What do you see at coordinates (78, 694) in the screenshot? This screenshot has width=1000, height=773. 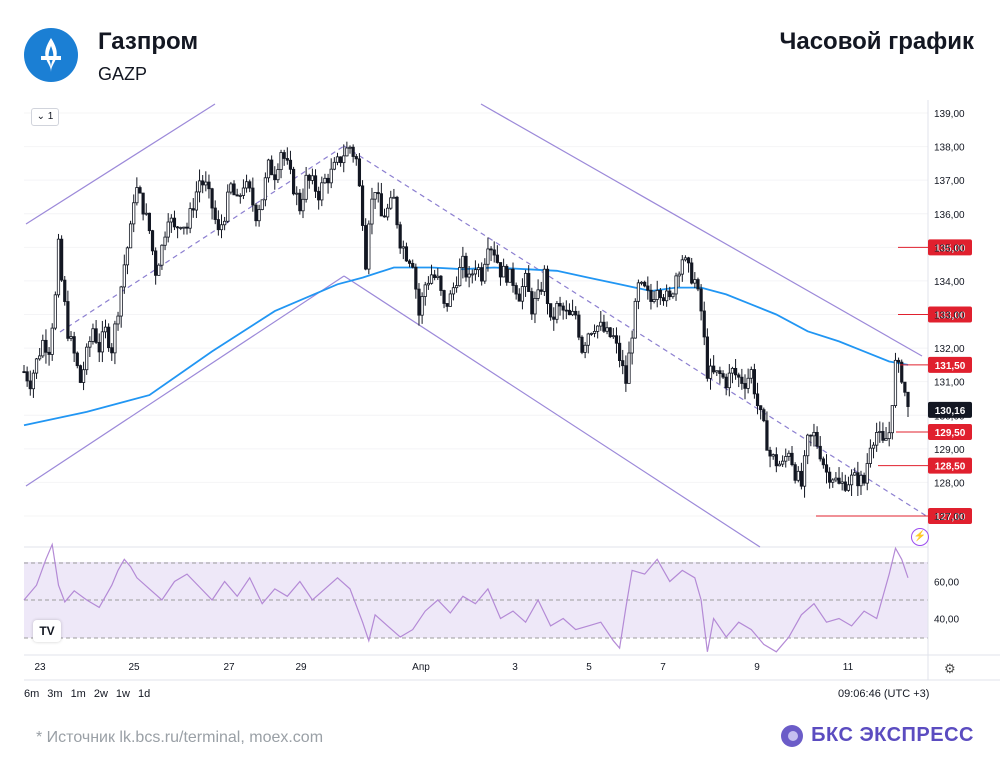 I see `period-1m: 1m` at bounding box center [78, 694].